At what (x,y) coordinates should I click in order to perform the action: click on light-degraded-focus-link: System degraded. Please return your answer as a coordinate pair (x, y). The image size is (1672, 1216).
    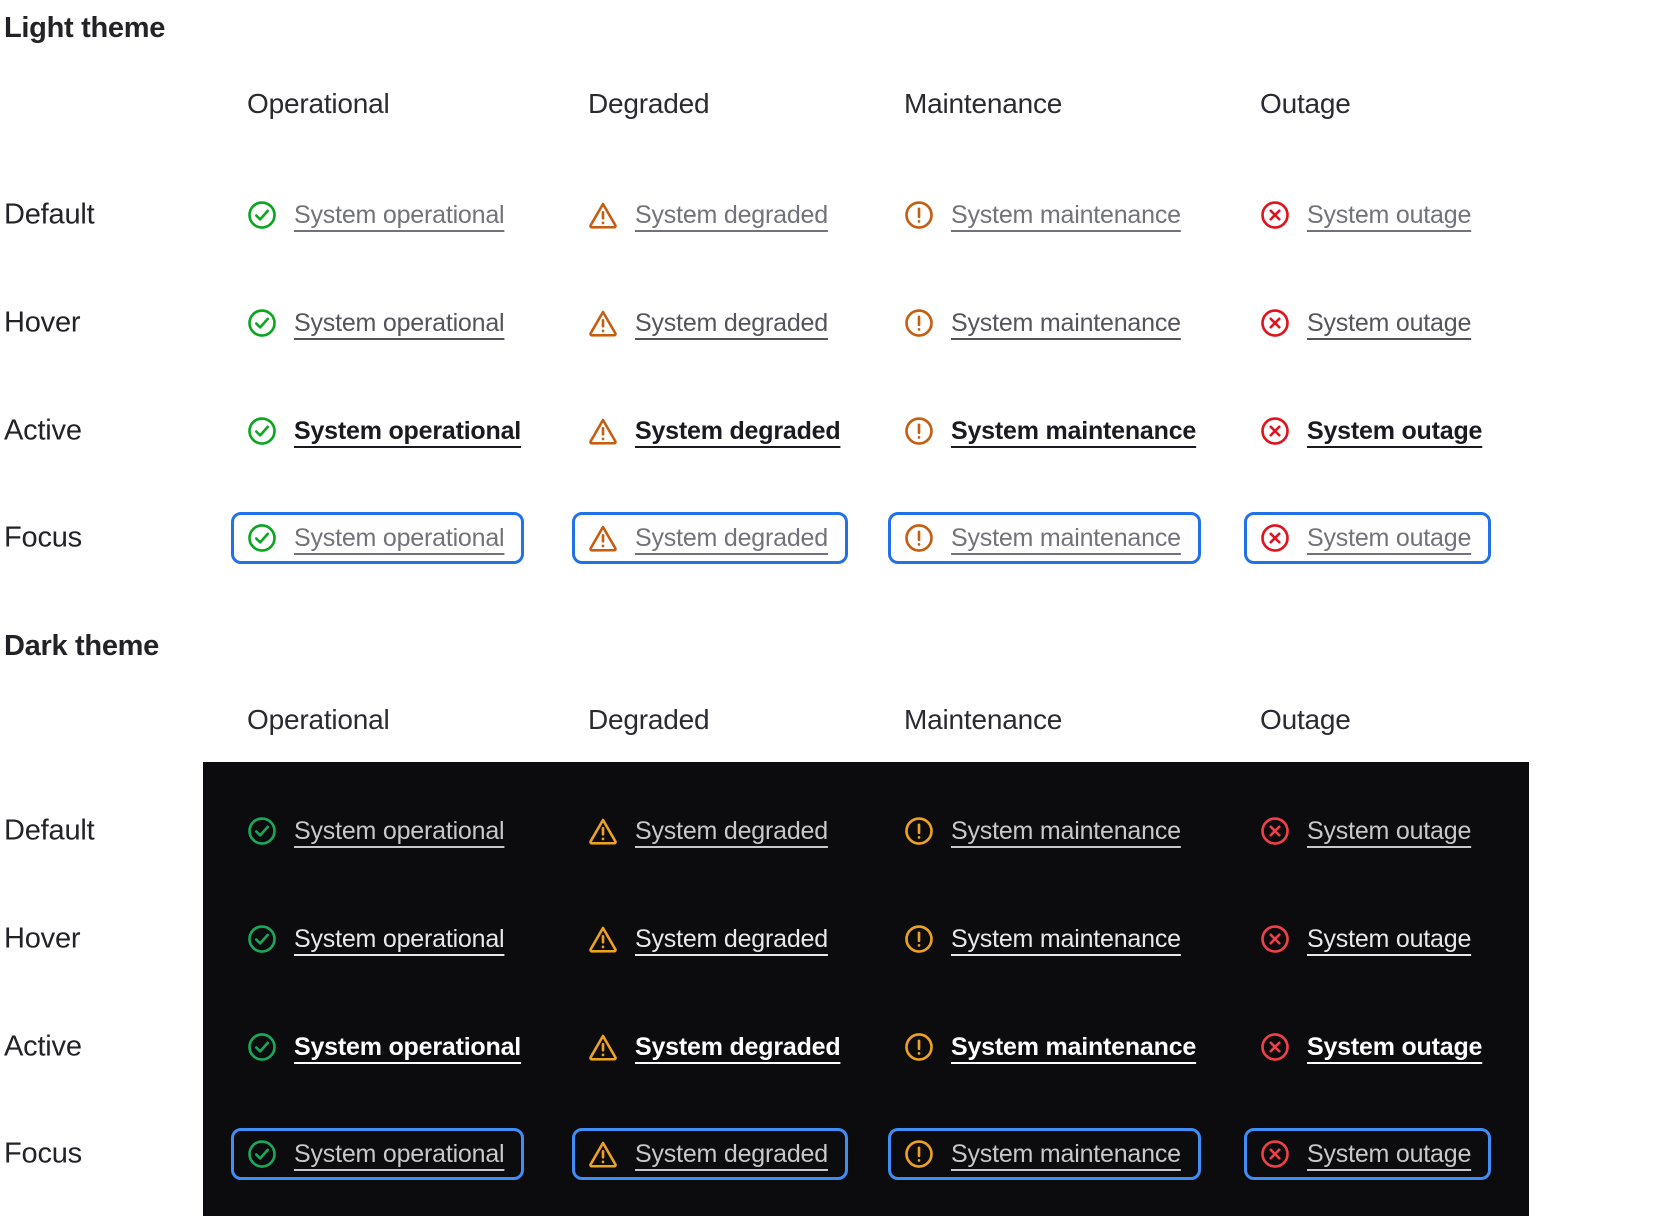
    Looking at the image, I should click on (710, 538).